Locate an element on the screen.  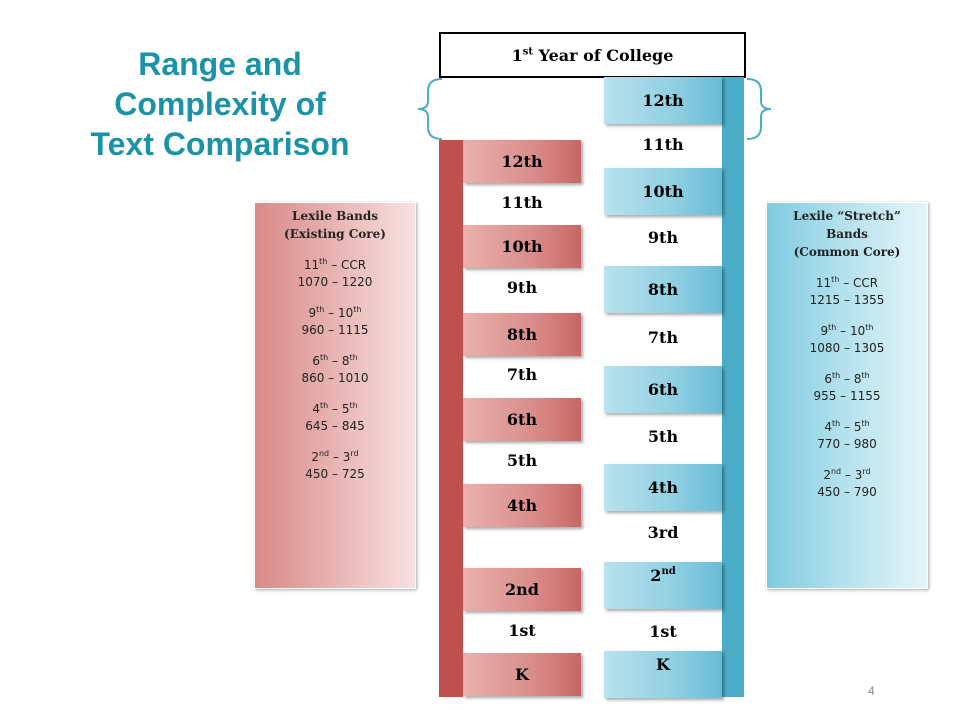
lexile-grade-group: 11th – CCR 1070 – 1220 is located at coordinates (335, 274).